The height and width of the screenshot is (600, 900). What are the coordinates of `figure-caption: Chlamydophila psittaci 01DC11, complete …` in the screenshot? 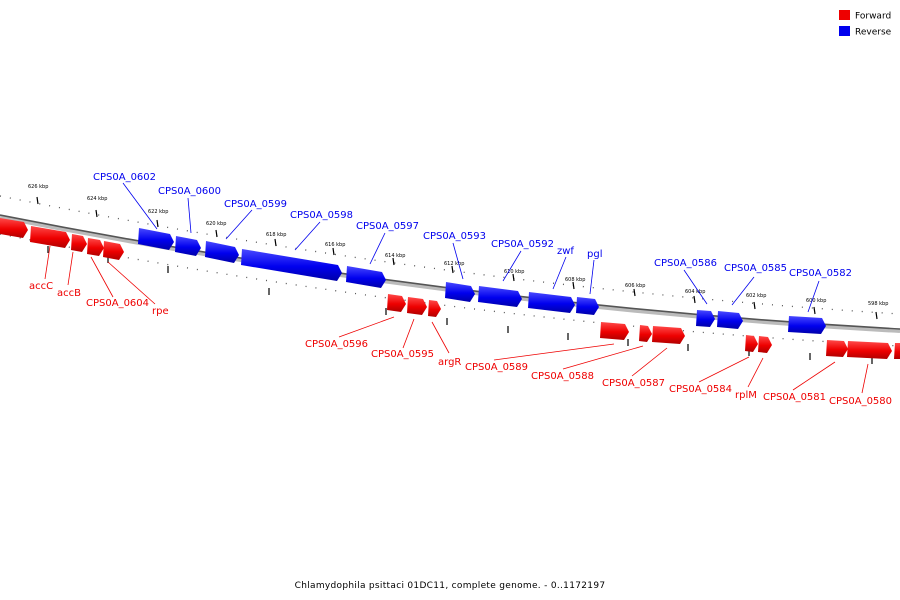 It's located at (450, 586).